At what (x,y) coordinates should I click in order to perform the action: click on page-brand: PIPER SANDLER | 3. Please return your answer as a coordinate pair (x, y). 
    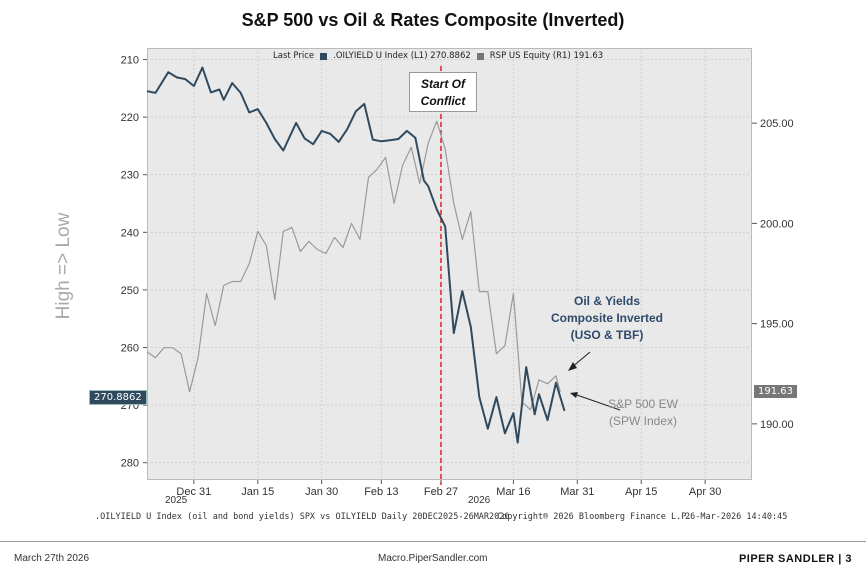
    Looking at the image, I should click on (795, 559).